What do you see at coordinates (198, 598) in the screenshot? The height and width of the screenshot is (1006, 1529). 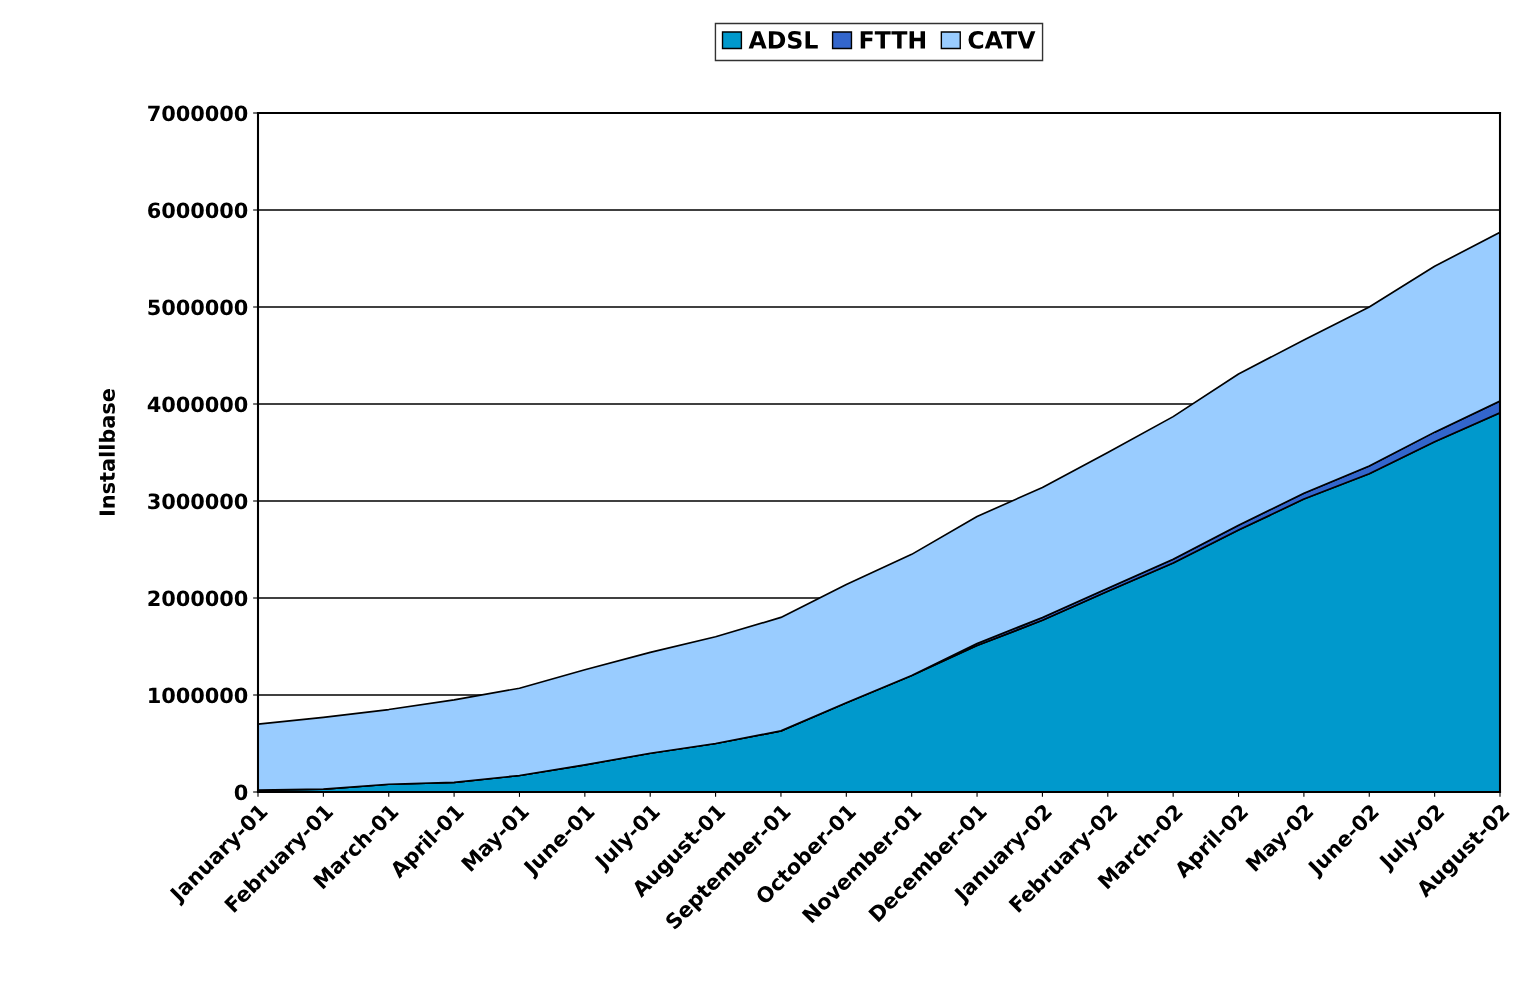 I see `y-tick-label: 2000000` at bounding box center [198, 598].